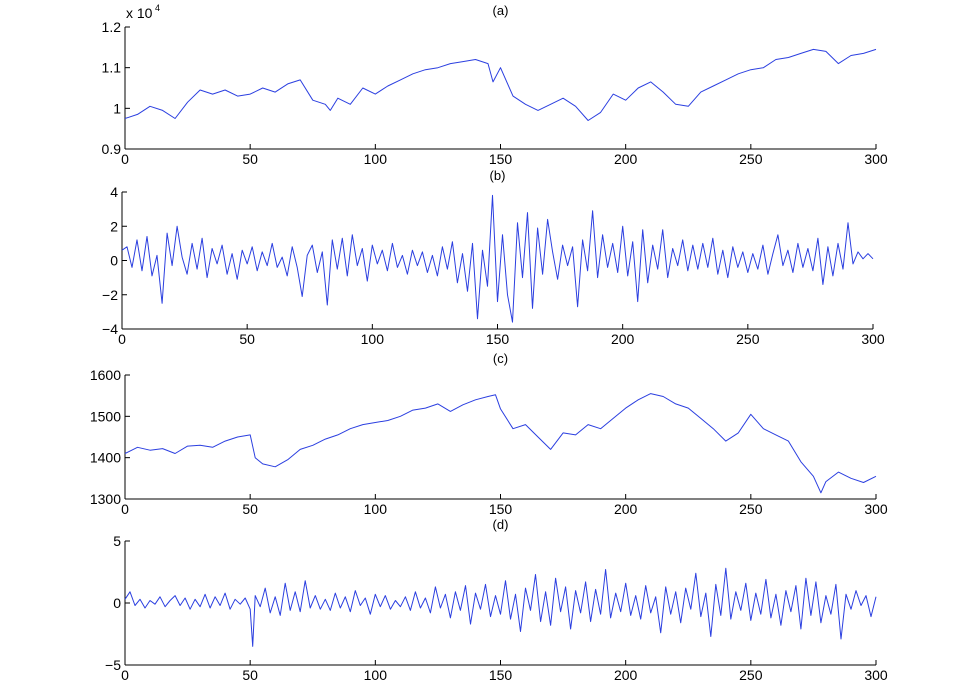 The image size is (968, 692). What do you see at coordinates (501, 524) in the screenshot?
I see `panel-title: (d)` at bounding box center [501, 524].